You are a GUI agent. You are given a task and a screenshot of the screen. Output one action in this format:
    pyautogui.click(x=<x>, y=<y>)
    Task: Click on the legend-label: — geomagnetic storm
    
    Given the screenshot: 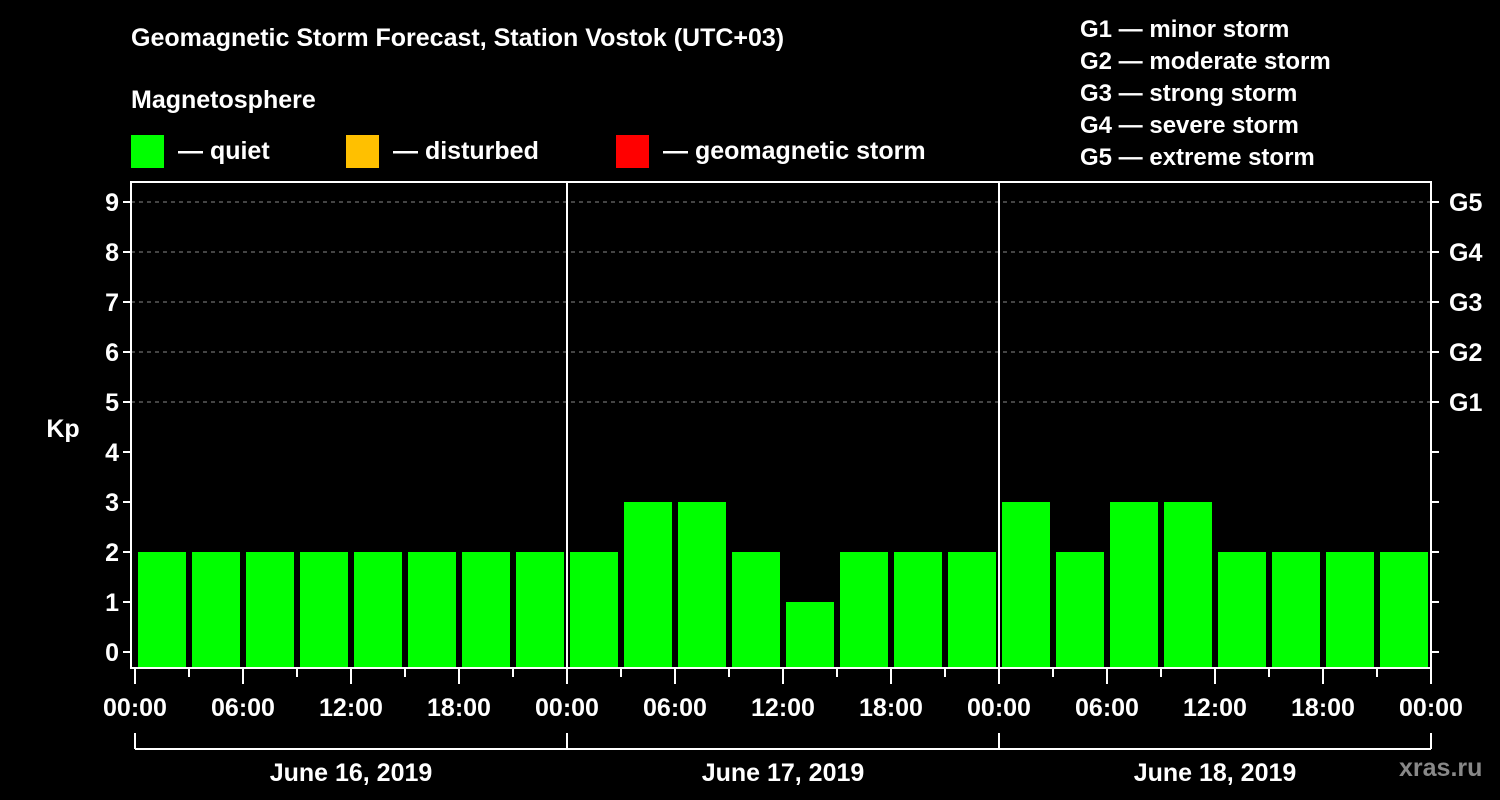 What is the action you would take?
    pyautogui.click(x=794, y=150)
    